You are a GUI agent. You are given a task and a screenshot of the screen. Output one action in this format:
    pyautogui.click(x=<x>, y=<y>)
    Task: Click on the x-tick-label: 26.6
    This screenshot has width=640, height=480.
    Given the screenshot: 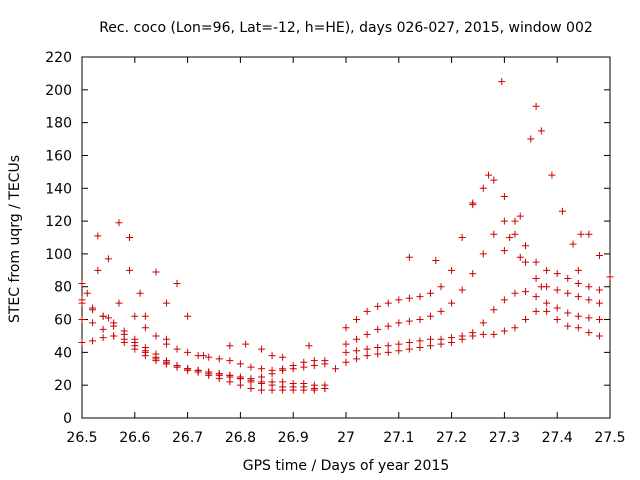 What is the action you would take?
    pyautogui.click(x=134, y=438)
    